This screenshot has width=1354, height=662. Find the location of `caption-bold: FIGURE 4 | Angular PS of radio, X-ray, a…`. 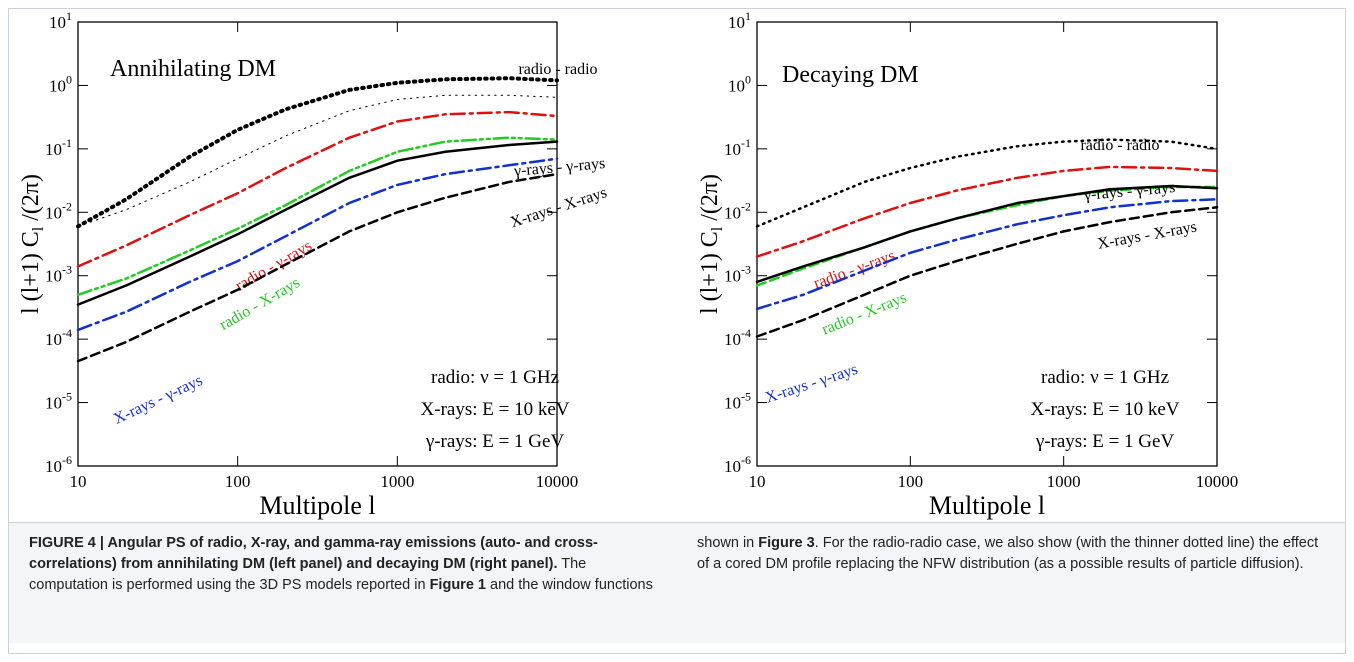

caption-bold: FIGURE 4 | Angular PS of radio, X-ray, a… is located at coordinates (313, 553).